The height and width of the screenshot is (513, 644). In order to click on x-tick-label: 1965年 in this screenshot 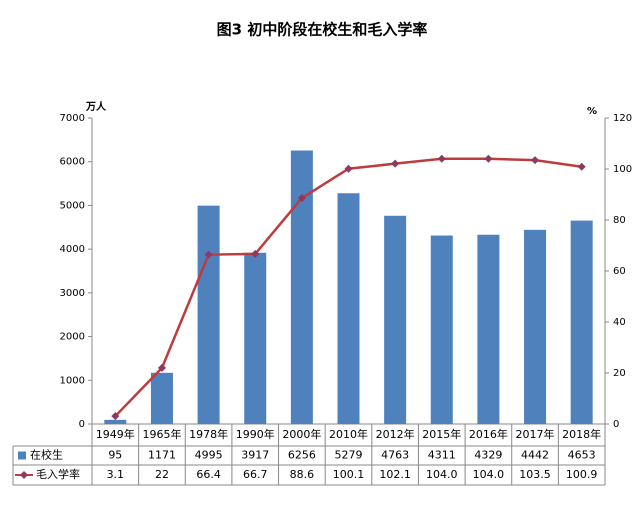, I will do `click(161, 434)`.